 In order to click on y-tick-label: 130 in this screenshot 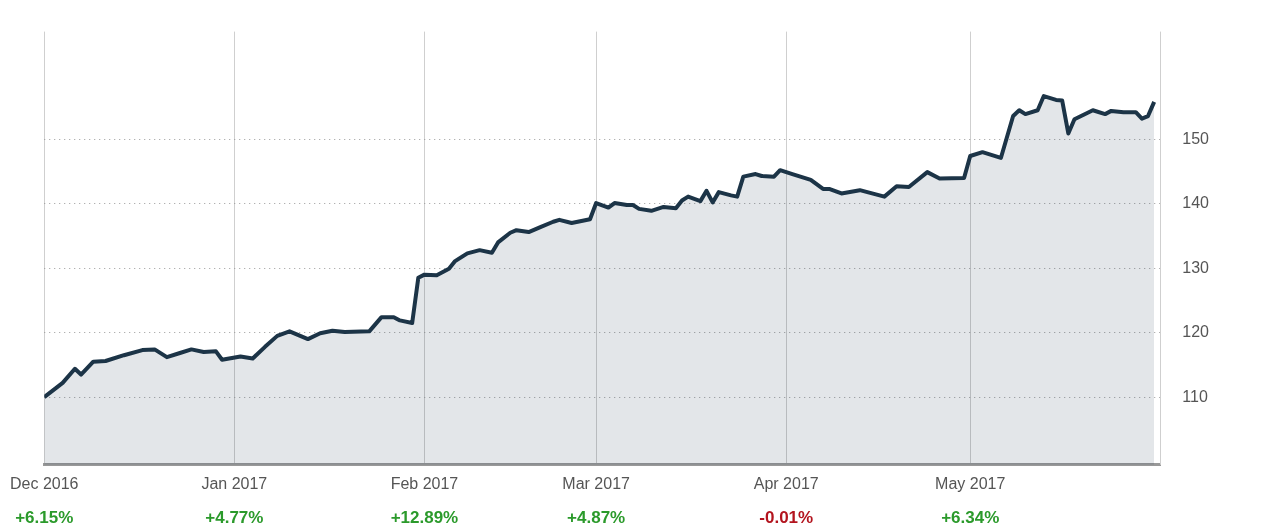, I will do `click(1196, 267)`.